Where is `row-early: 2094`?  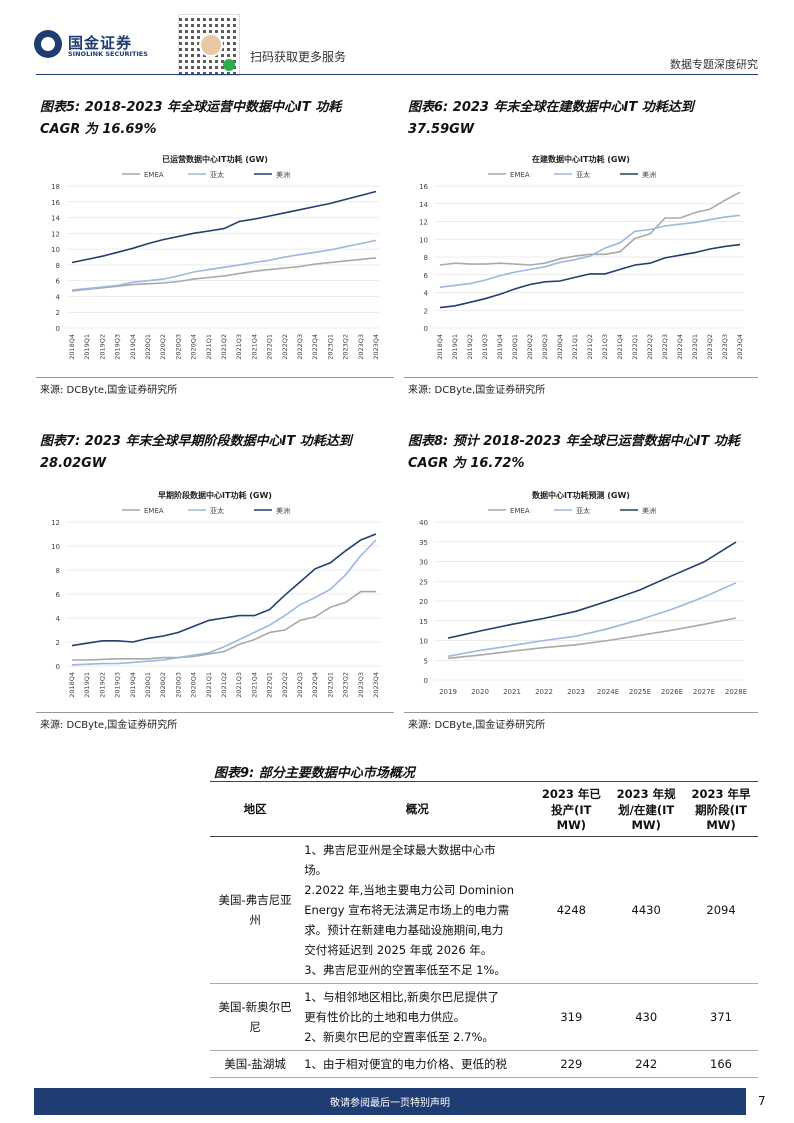
row-early: 2094 is located at coordinates (721, 910).